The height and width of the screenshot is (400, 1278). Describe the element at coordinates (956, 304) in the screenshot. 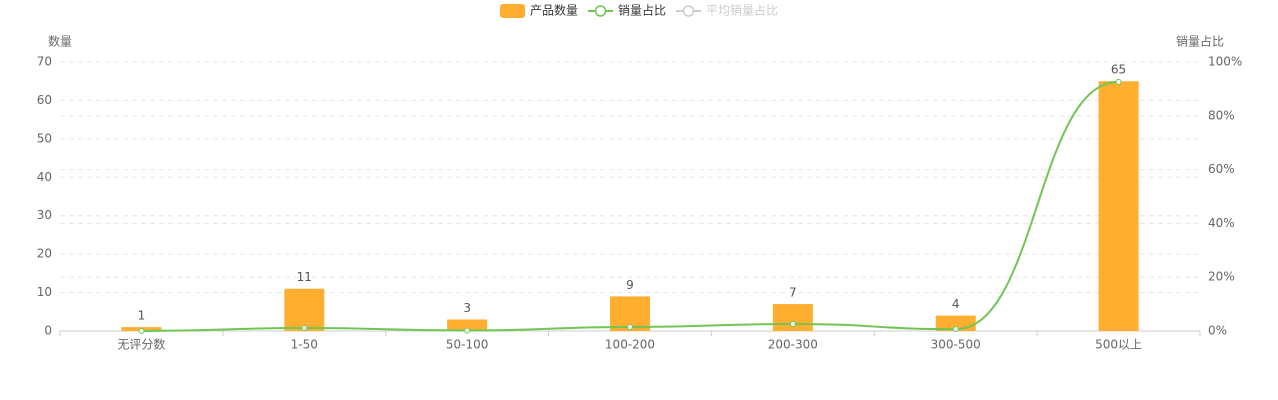

I see `data-label: 4` at that location.